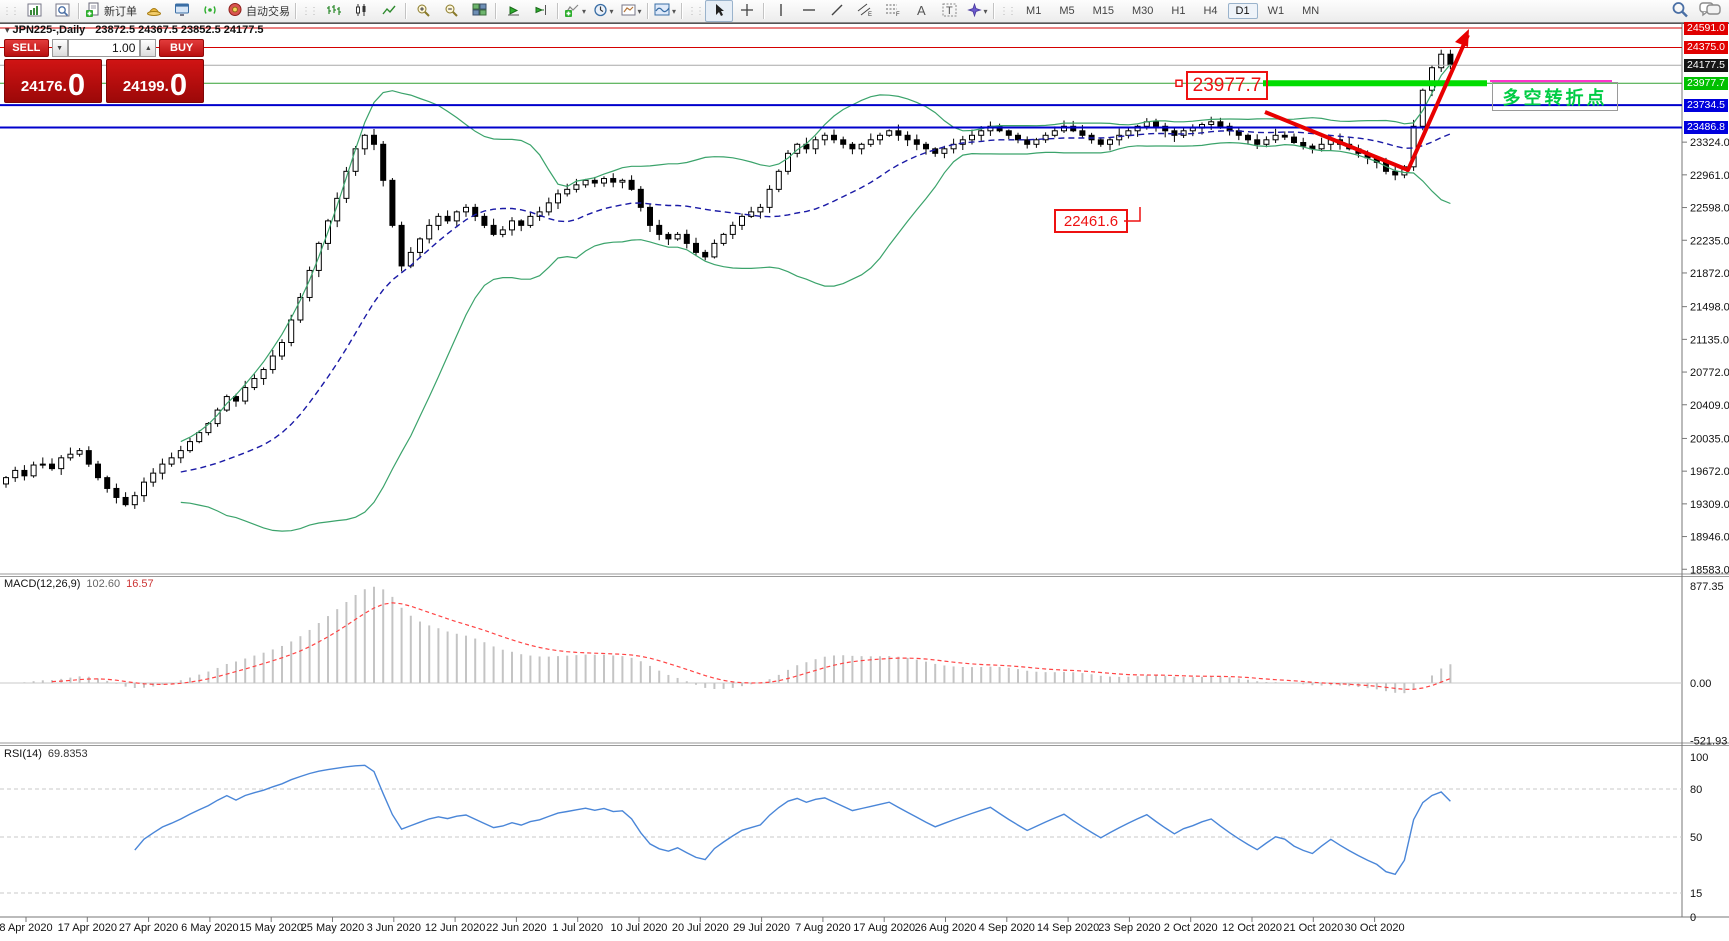 Image resolution: width=1729 pixels, height=941 pixels. Describe the element at coordinates (104, 48) in the screenshot. I see `volume-input: 1.00` at that location.